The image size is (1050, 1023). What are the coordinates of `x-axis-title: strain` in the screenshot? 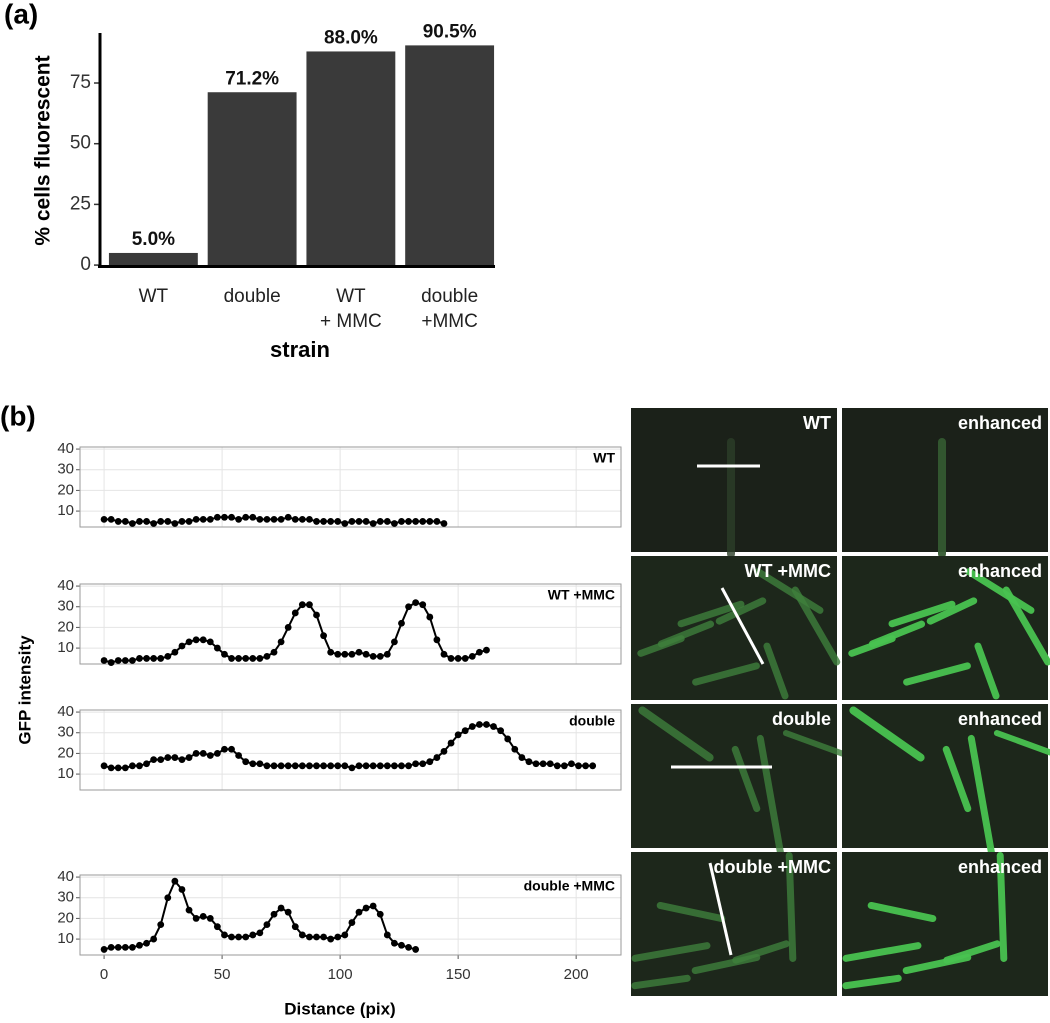 It's located at (300, 349).